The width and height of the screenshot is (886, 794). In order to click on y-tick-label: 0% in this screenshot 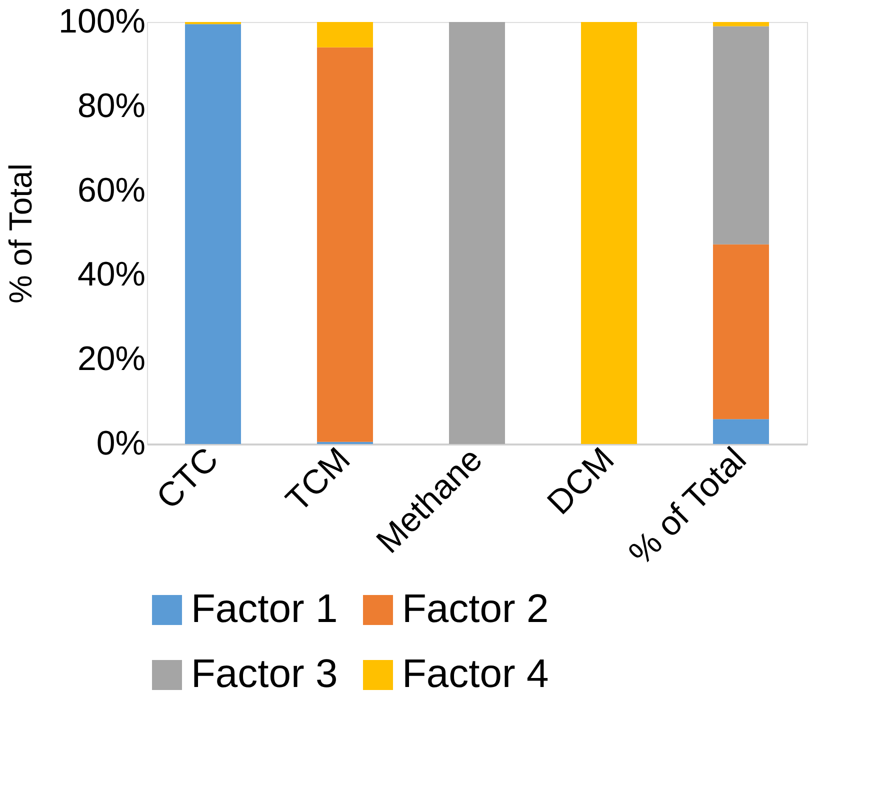, I will do `click(121, 443)`.